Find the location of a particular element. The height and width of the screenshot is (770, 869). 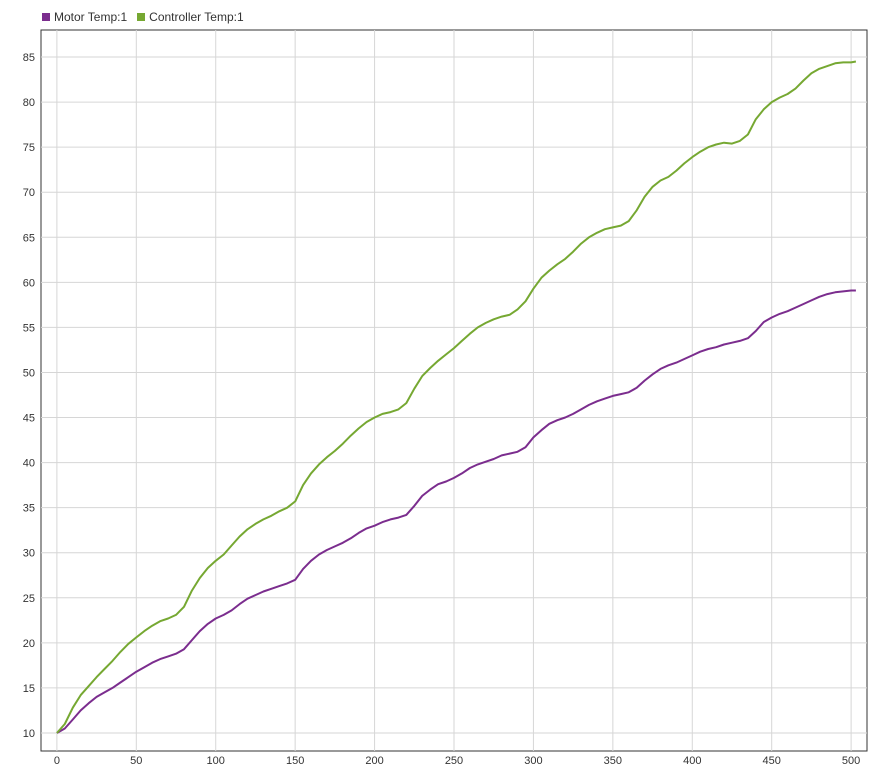

x-tick-label: 300 is located at coordinates (533, 761).